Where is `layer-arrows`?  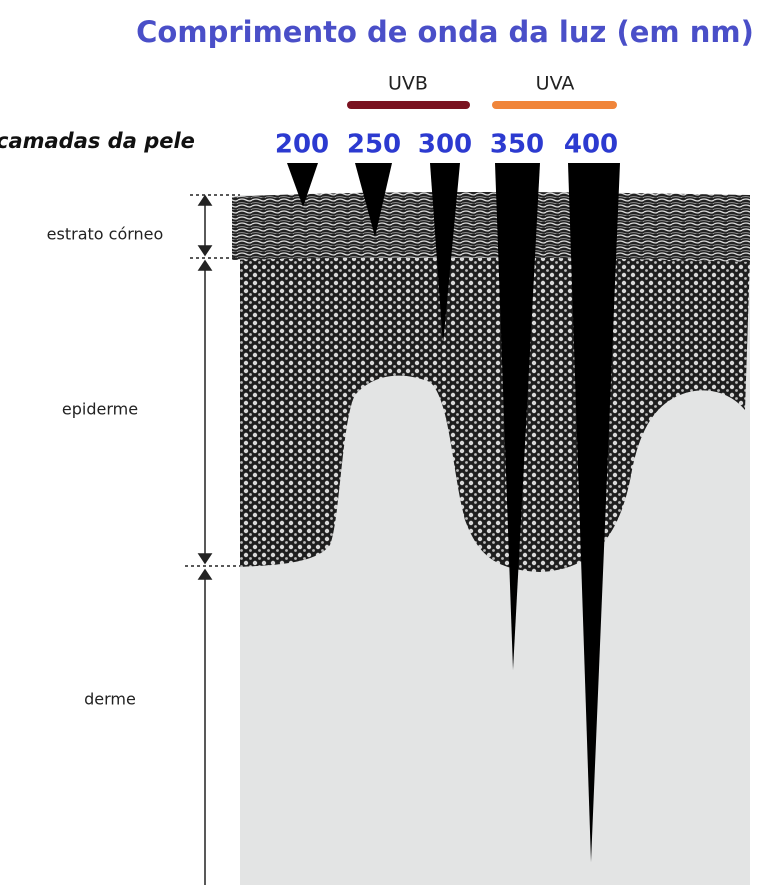
layer-arrows is located at coordinates (212, 539).